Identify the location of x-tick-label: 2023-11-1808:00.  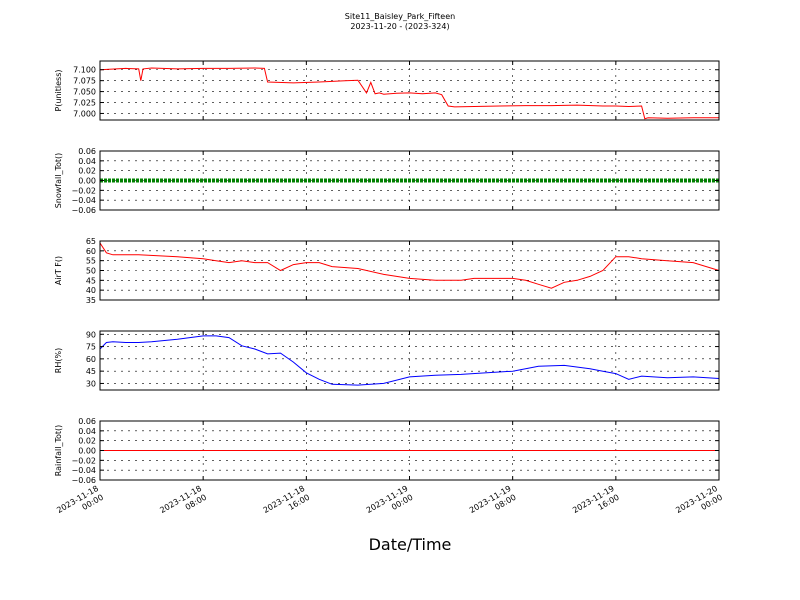
(183, 504).